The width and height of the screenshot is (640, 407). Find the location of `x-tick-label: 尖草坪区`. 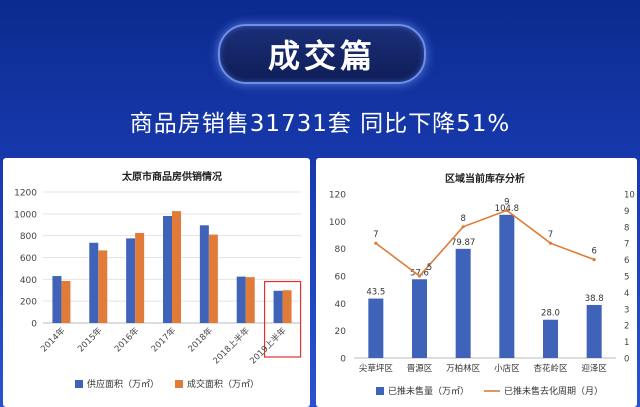

x-tick-label: 尖草坪区 is located at coordinates (376, 368).